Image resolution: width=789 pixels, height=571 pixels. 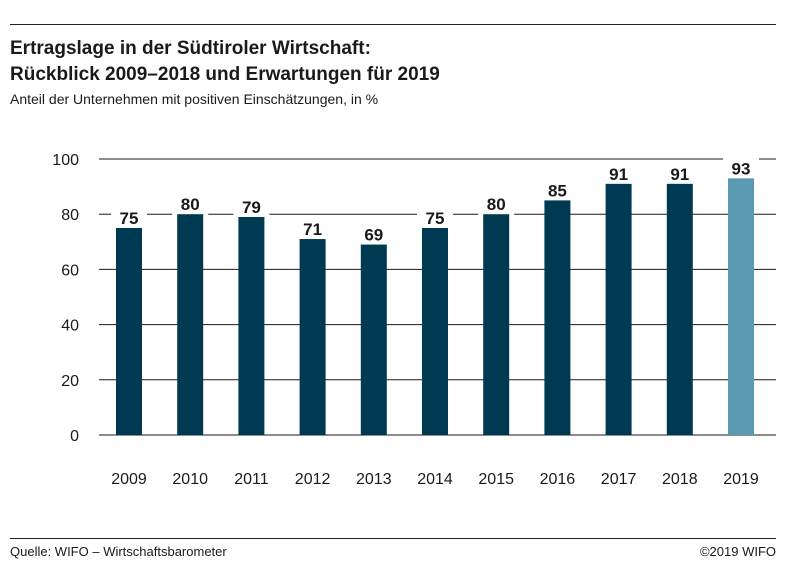 What do you see at coordinates (435, 218) in the screenshot?
I see `data-label-2014: 75` at bounding box center [435, 218].